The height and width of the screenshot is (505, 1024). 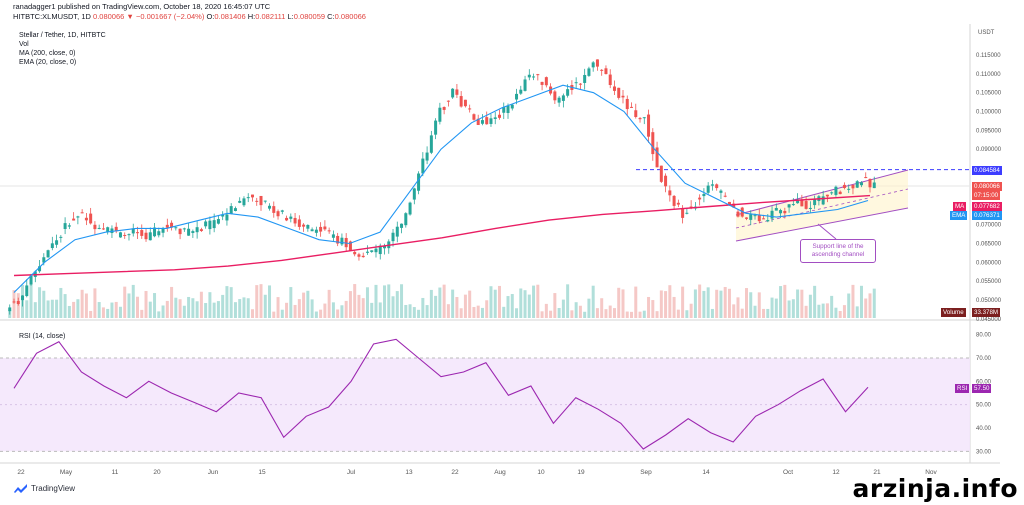 I want to click on channel-upper-line, so click(x=822, y=192).